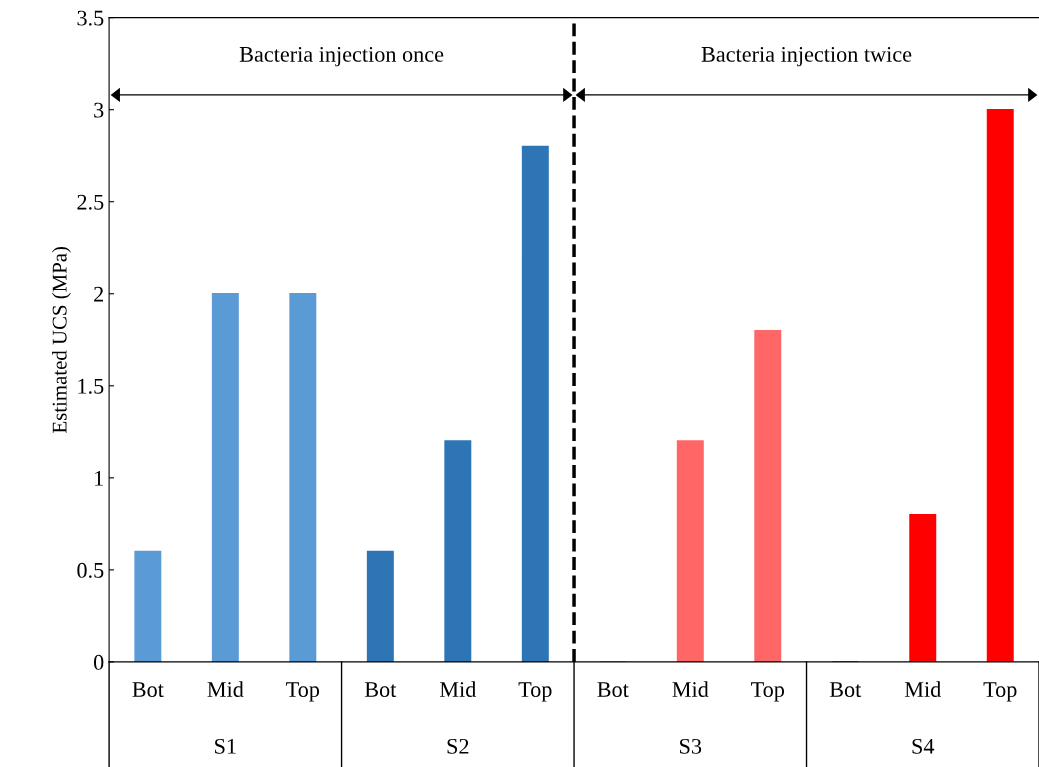 The width and height of the screenshot is (1039, 767). I want to click on y-tick-label: 2, so click(99, 294).